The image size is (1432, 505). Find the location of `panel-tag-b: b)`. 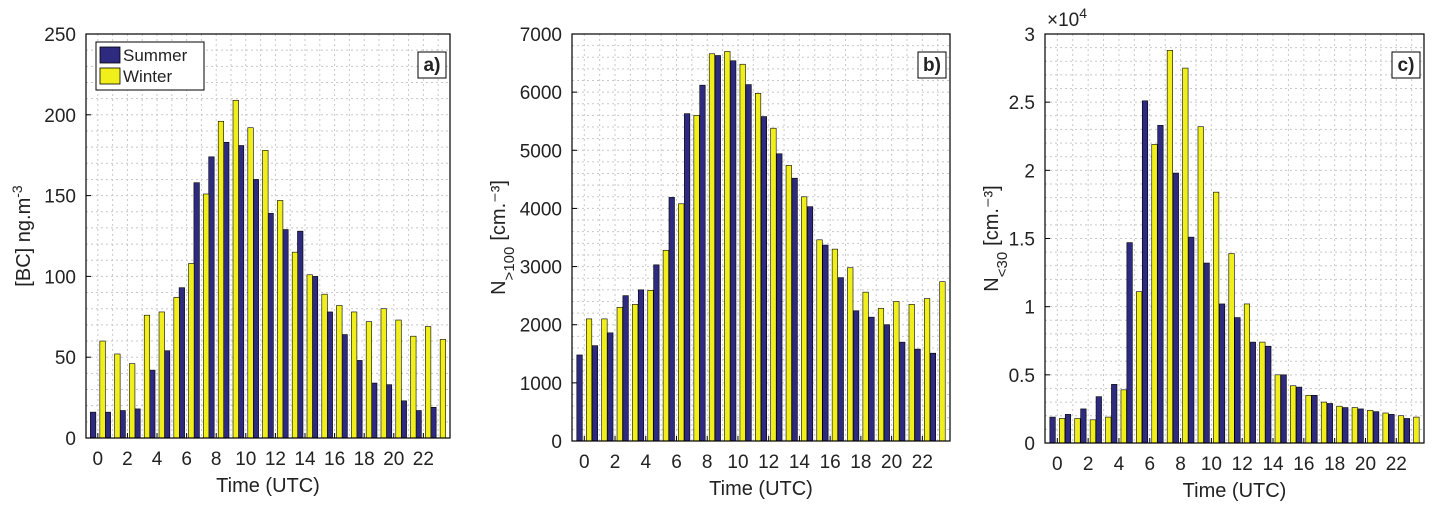

panel-tag-b: b) is located at coordinates (932, 65).